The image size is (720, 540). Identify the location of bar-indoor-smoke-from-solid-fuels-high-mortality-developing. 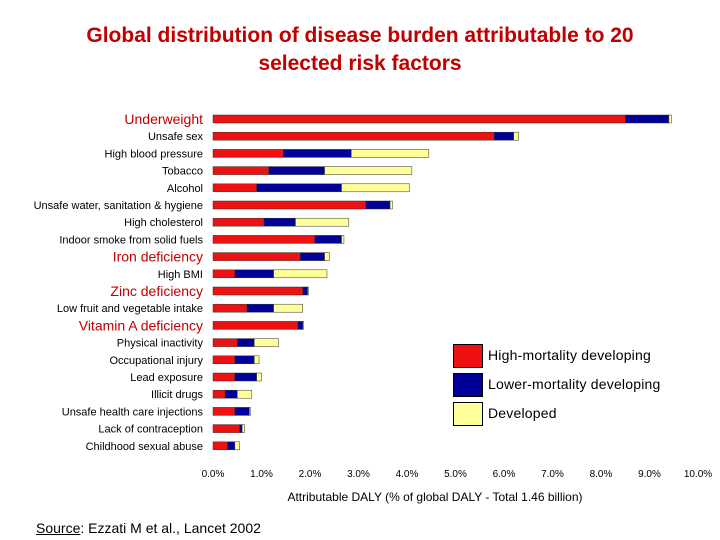
(264, 239).